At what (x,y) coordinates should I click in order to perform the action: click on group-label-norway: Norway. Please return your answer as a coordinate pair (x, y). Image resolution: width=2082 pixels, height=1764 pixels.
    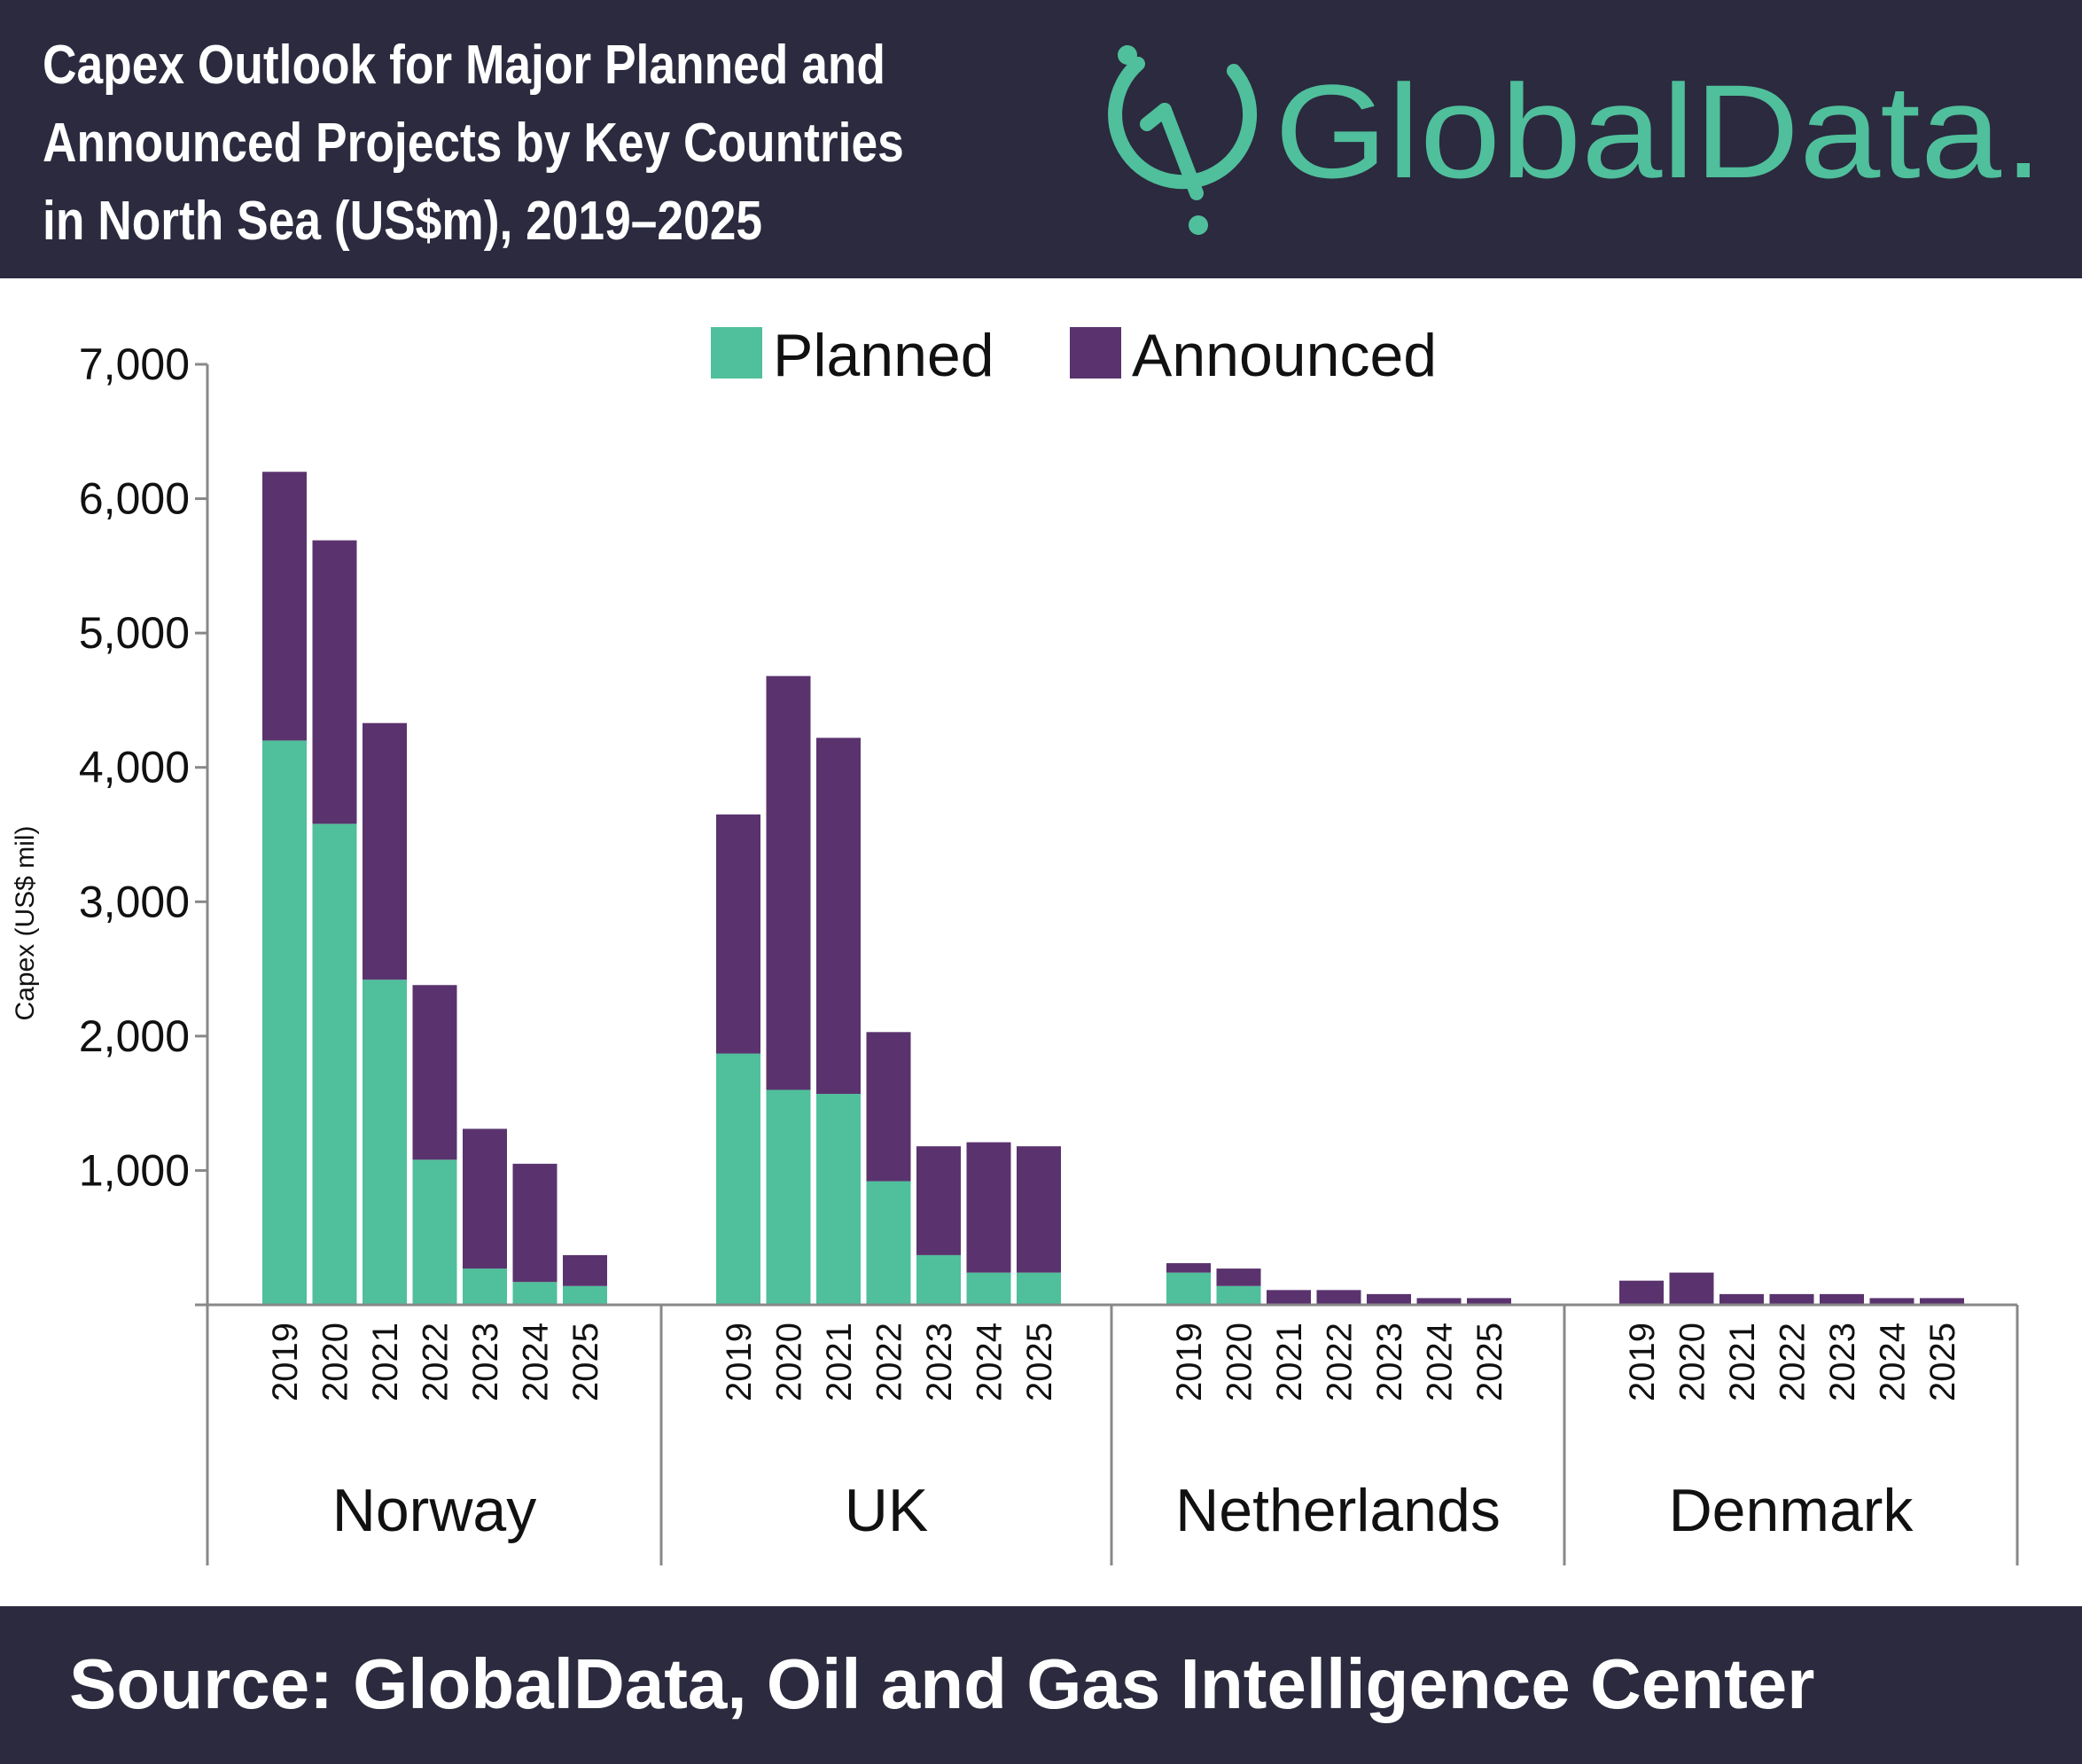
    Looking at the image, I should click on (434, 1510).